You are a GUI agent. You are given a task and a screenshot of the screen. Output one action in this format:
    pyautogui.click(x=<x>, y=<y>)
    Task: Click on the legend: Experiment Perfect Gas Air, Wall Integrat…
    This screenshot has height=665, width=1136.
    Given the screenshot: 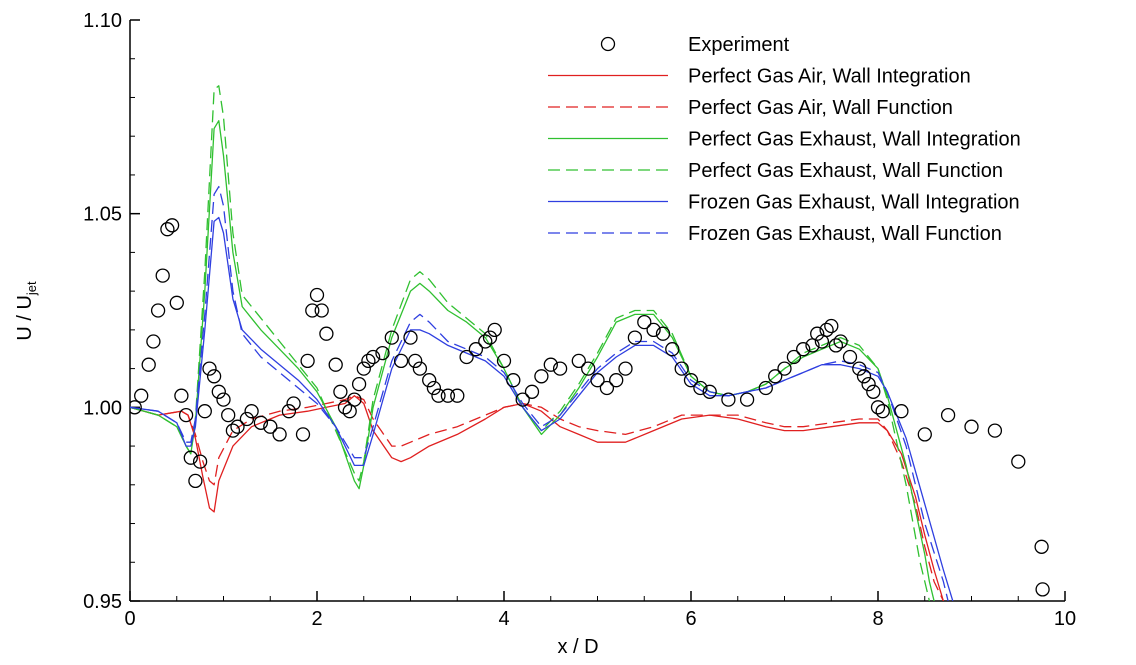 What is the action you would take?
    pyautogui.click(x=784, y=139)
    